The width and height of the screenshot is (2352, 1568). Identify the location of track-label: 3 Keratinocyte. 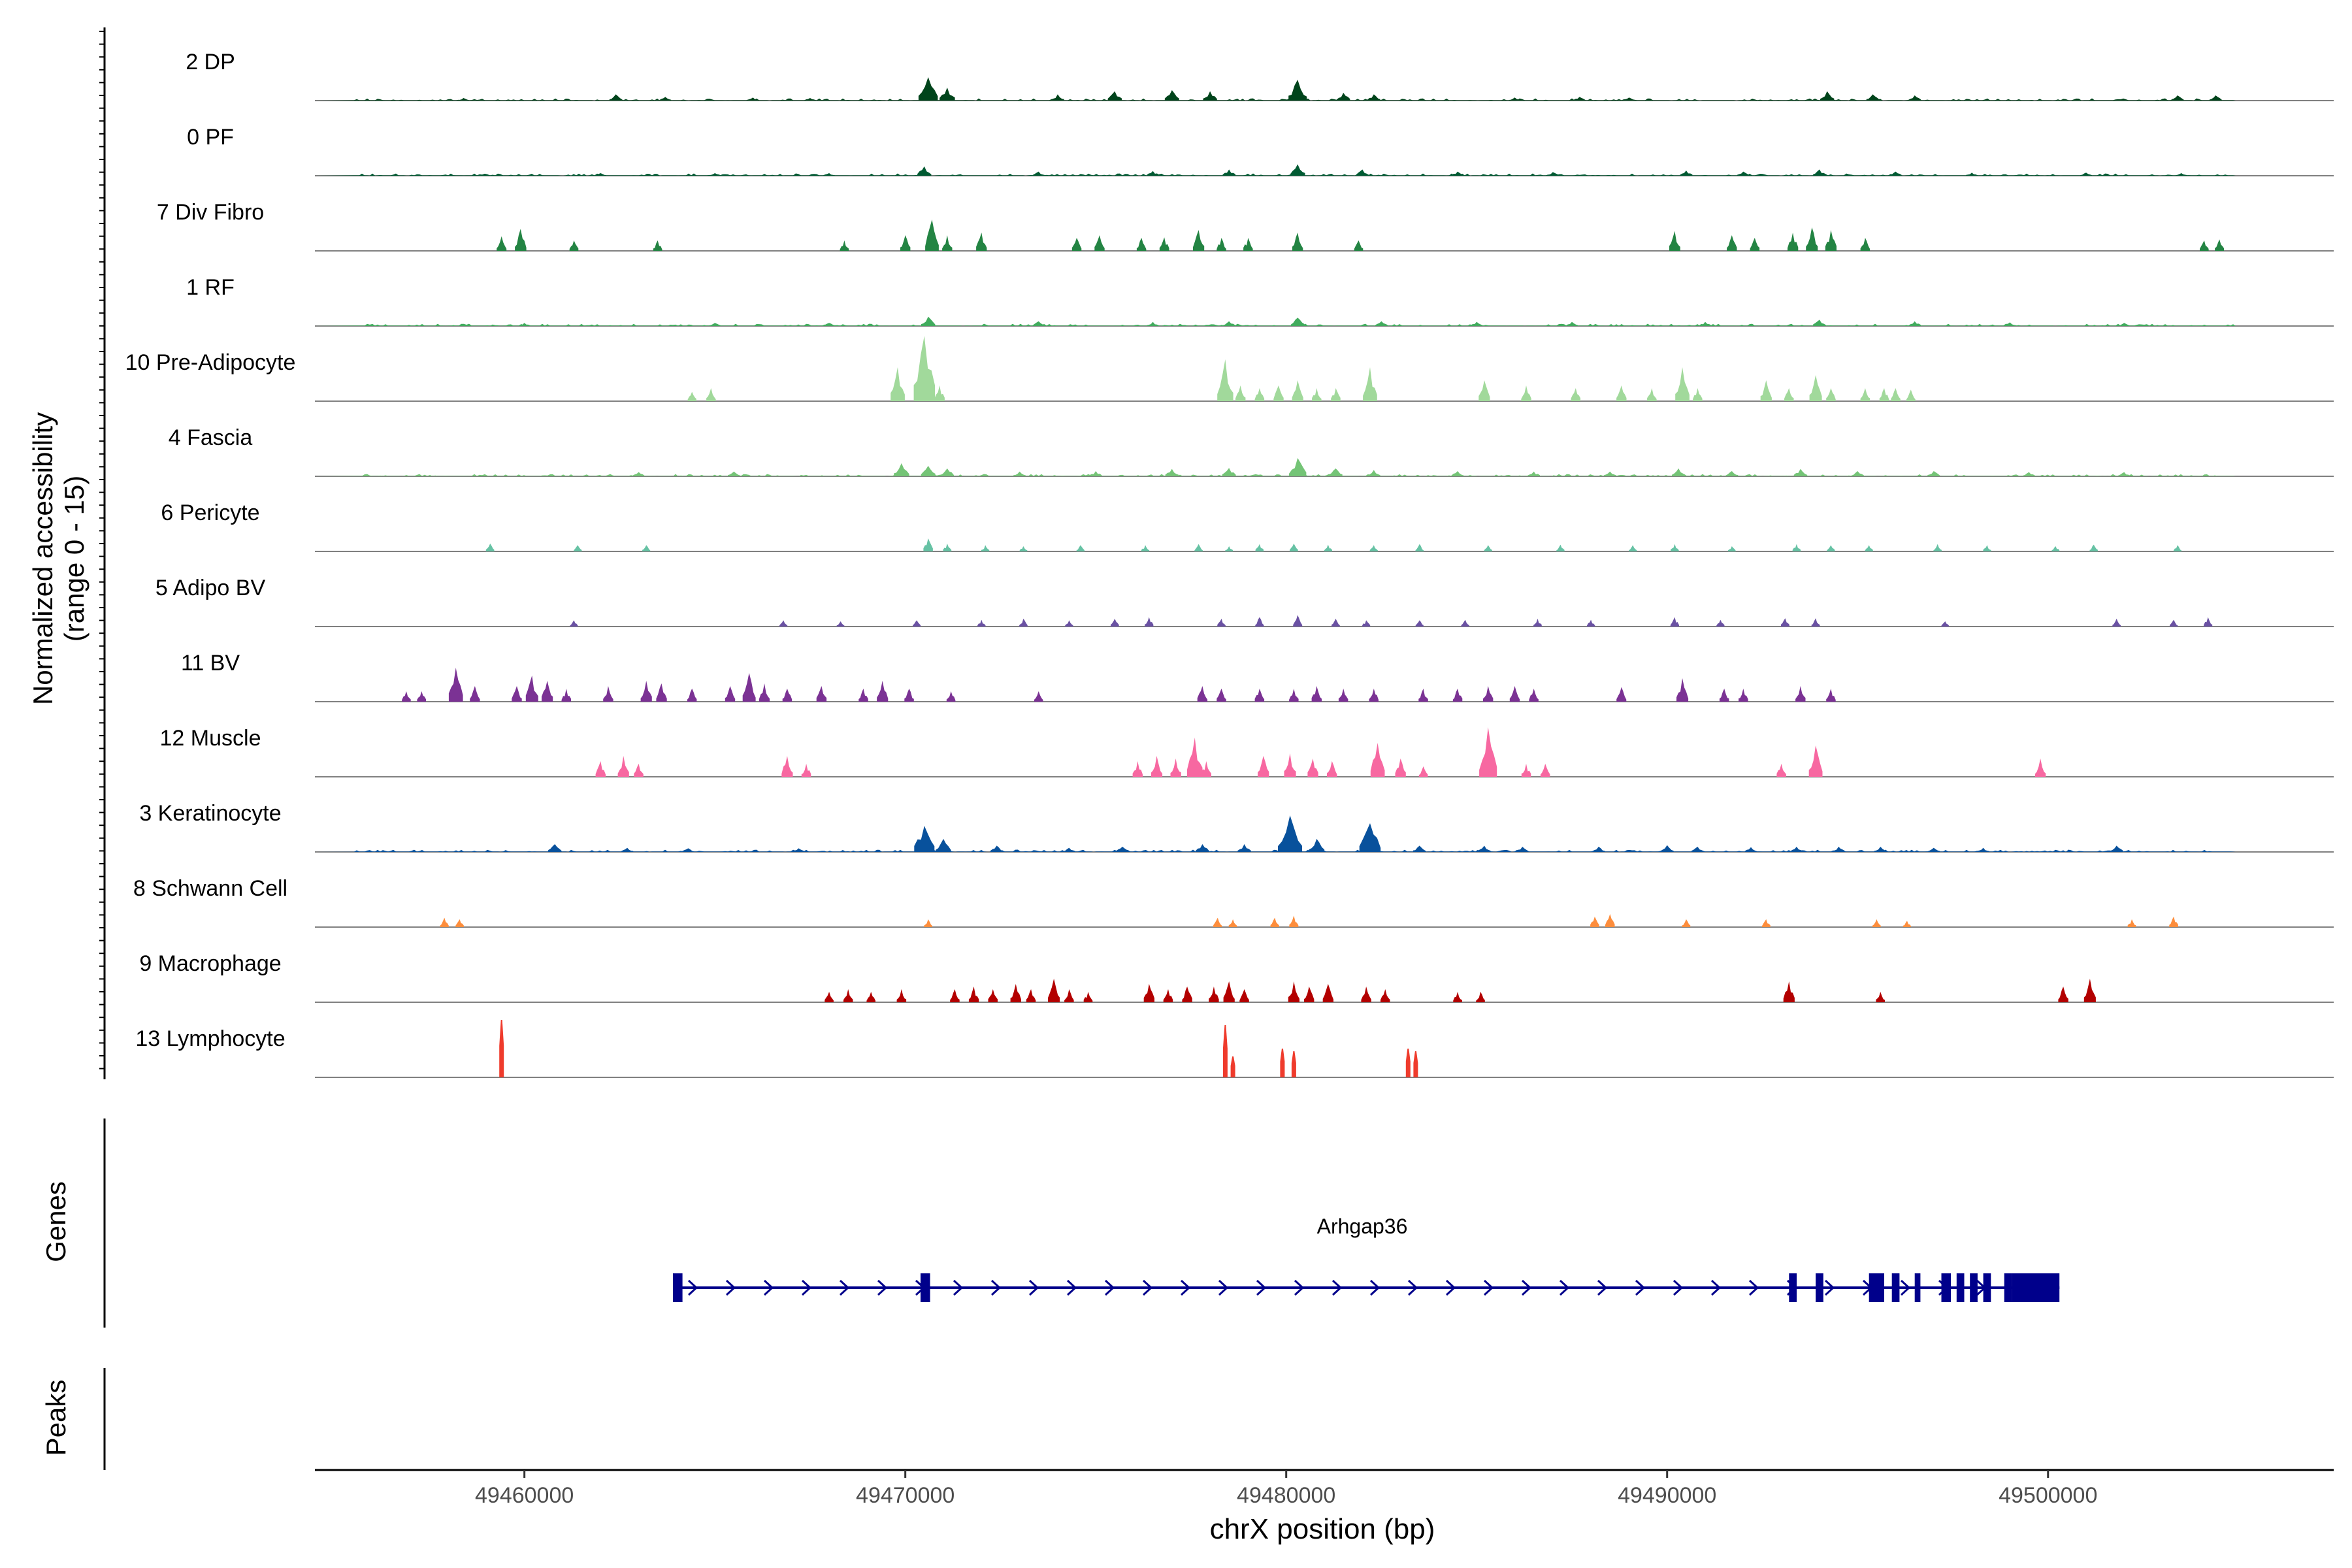
(210, 813).